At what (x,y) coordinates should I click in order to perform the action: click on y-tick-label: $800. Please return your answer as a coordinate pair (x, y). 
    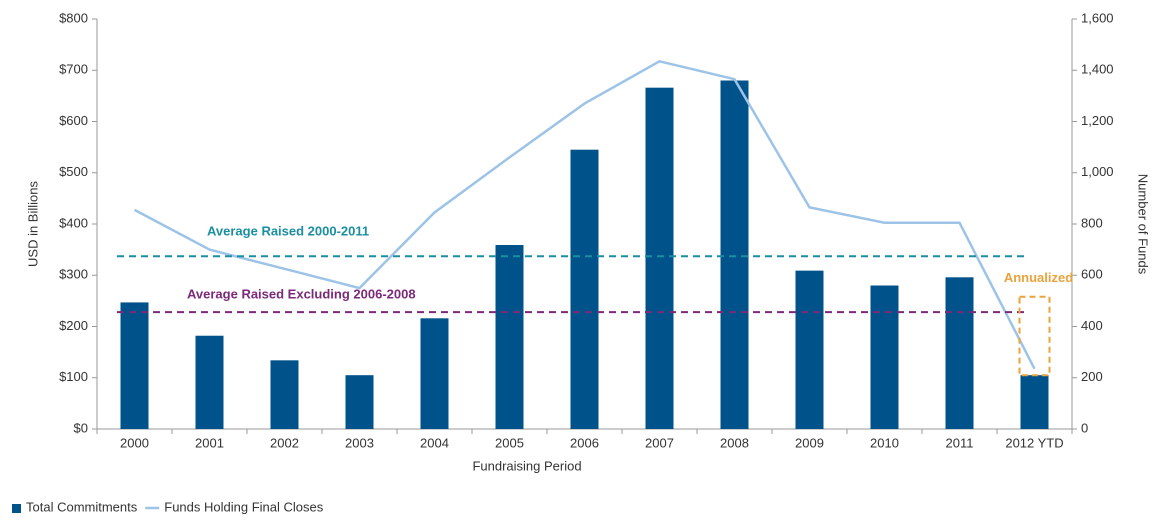
    Looking at the image, I should click on (73, 17).